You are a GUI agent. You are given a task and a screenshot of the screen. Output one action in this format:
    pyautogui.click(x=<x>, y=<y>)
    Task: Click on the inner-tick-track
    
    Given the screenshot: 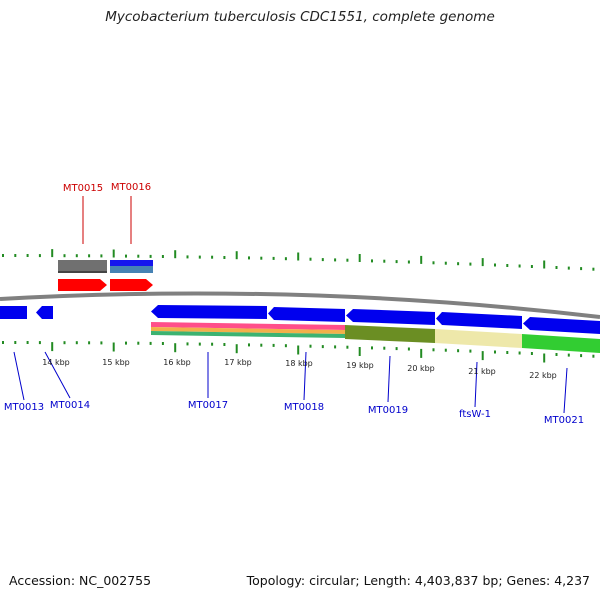 What is the action you would take?
    pyautogui.click(x=298, y=352)
    